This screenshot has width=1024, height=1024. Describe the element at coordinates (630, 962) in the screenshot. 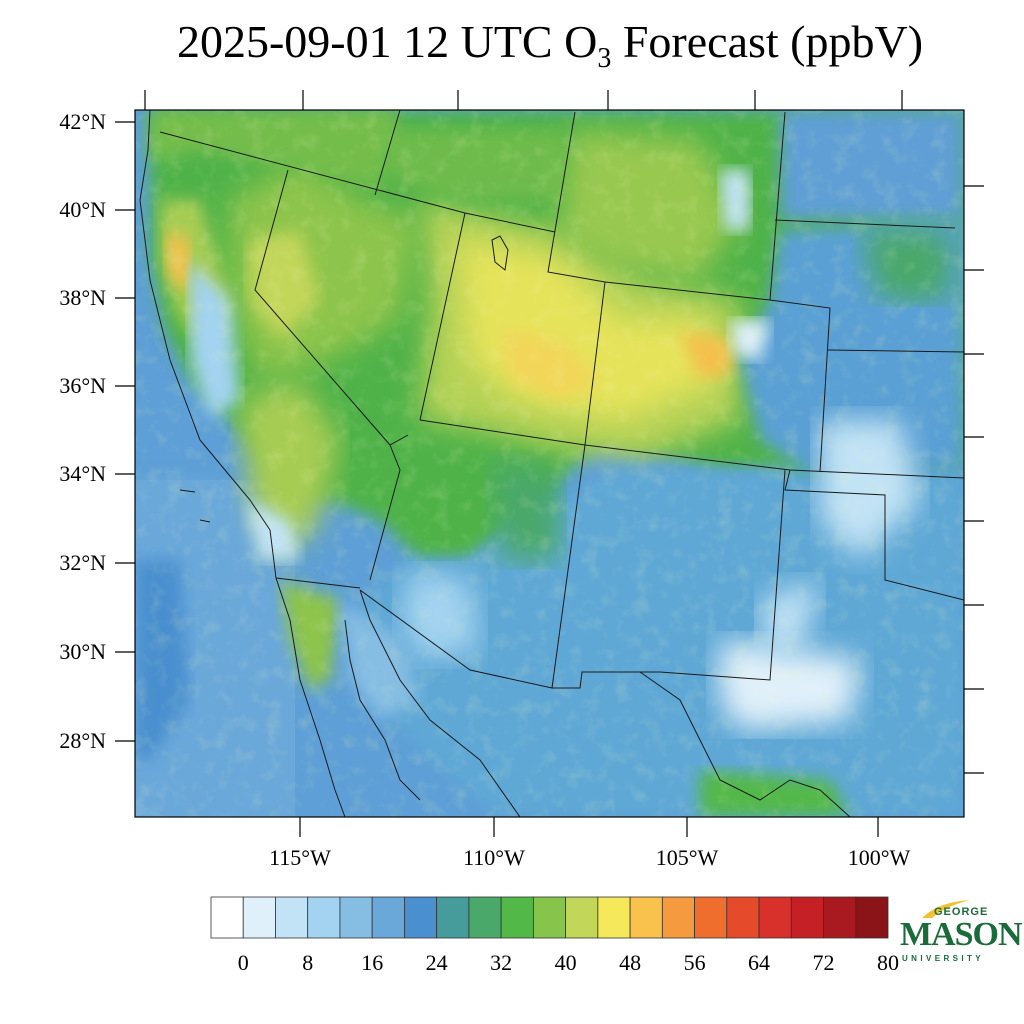

I see `colorbar-tick-label: 48` at that location.